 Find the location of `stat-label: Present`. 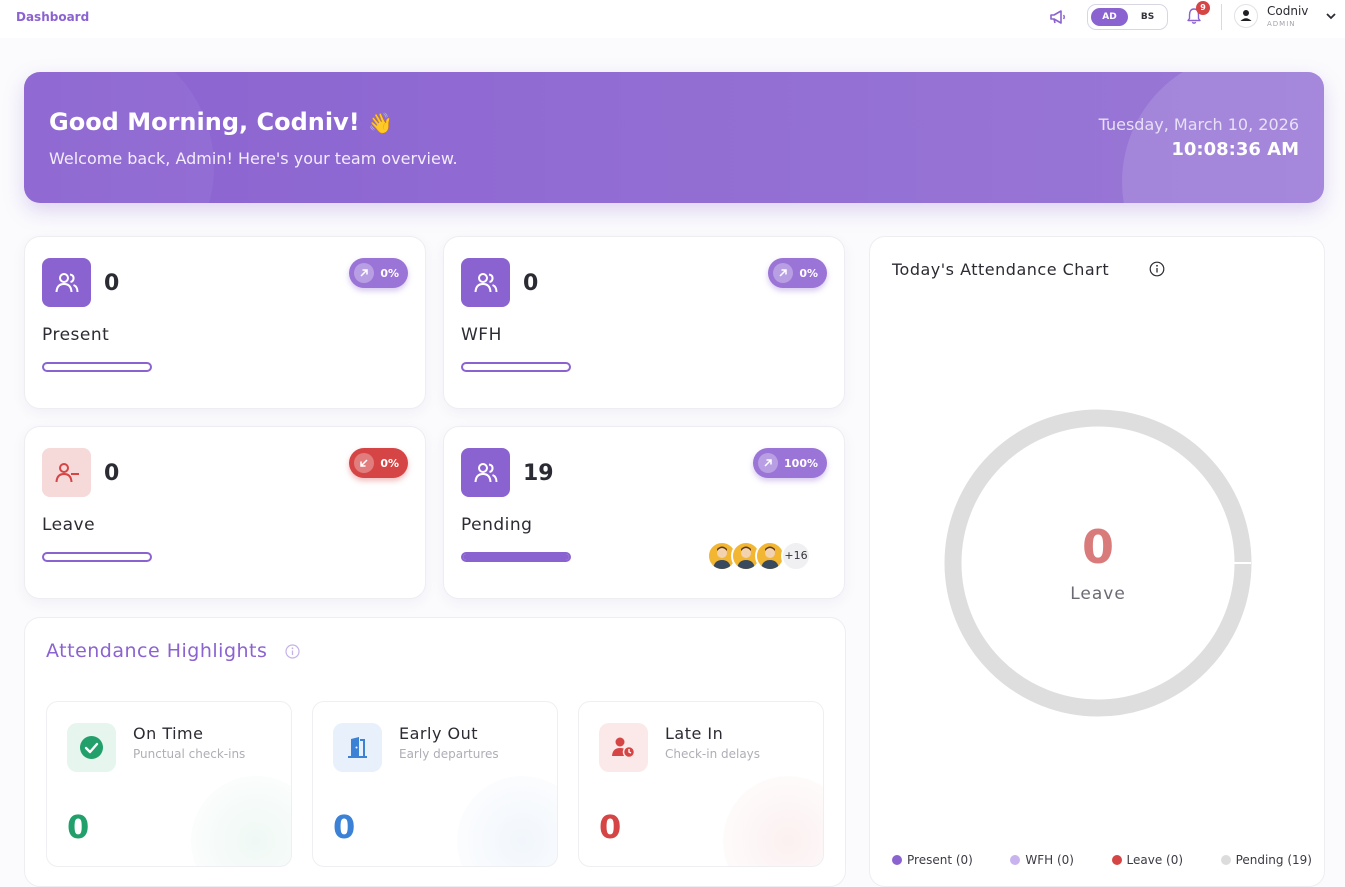

stat-label: Present is located at coordinates (76, 335).